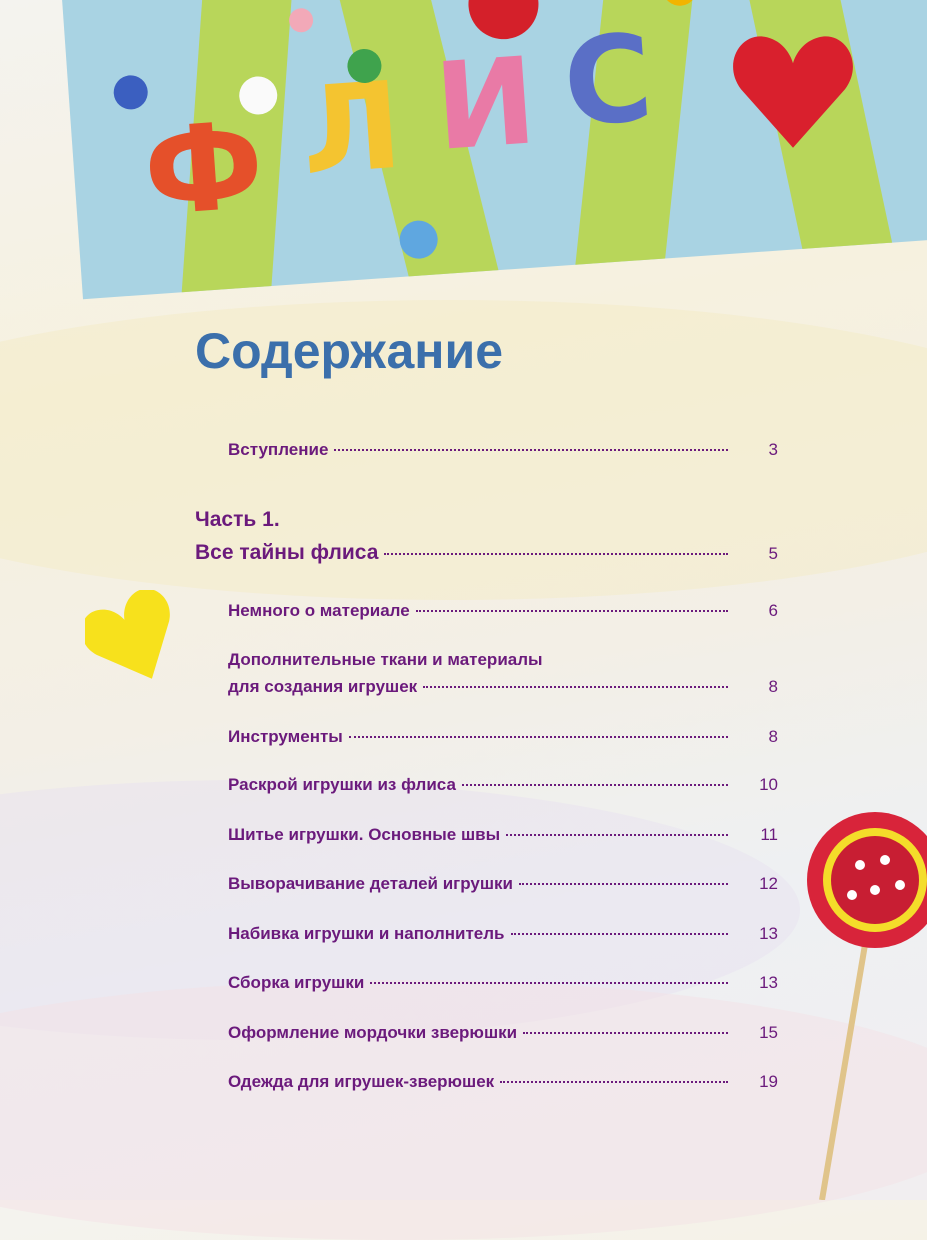 The width and height of the screenshot is (927, 1240). Describe the element at coordinates (769, 834) in the screenshot. I see `toc-page-number: 11` at that location.